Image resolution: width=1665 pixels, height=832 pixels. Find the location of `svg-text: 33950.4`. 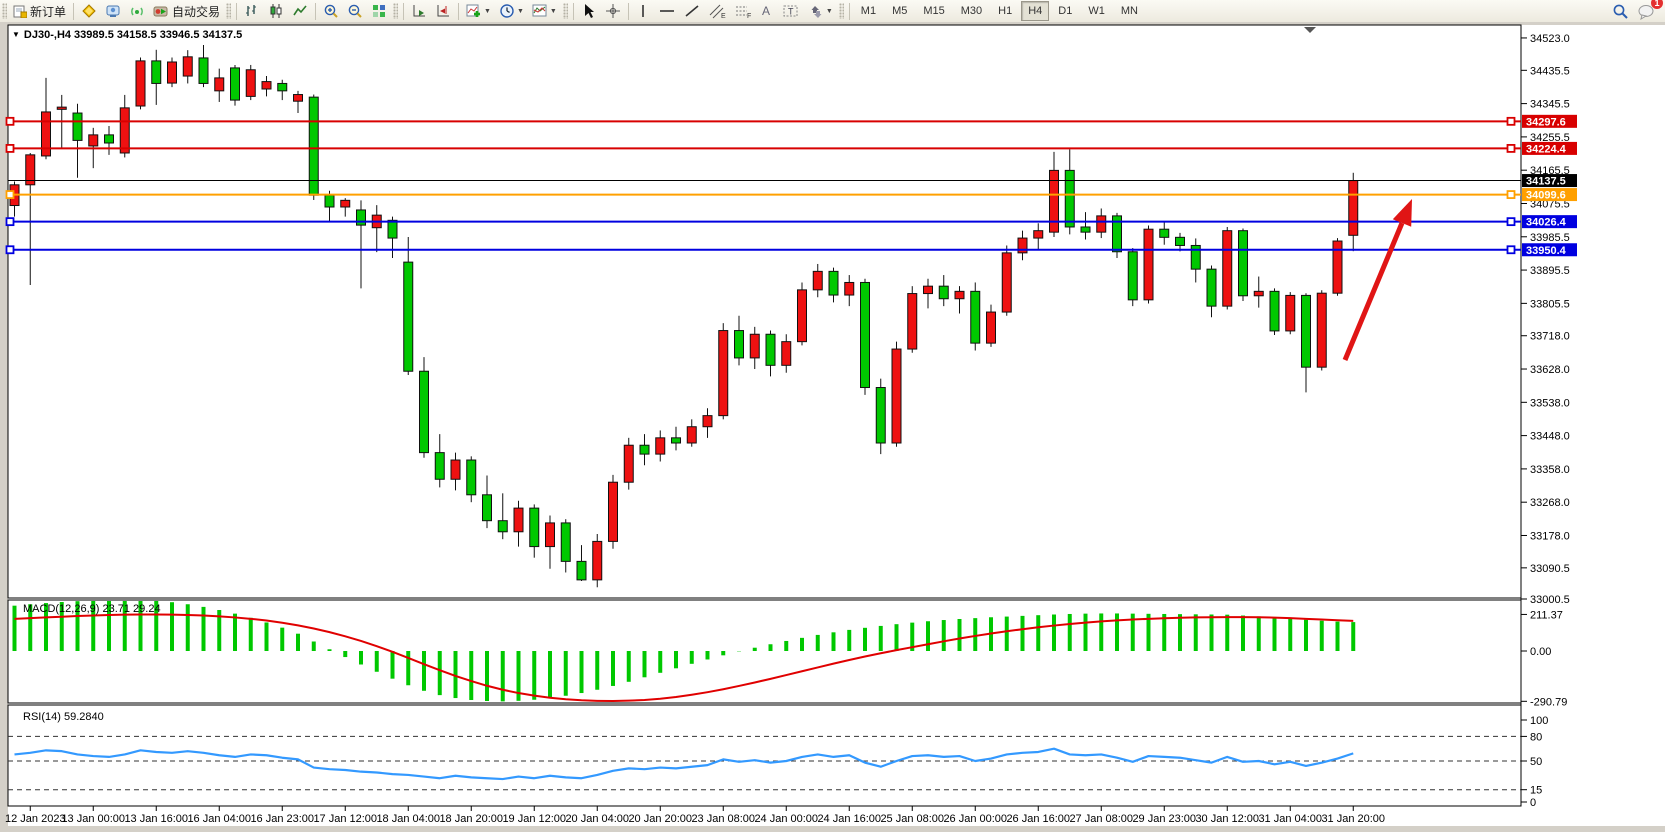

svg-text: 33950.4 is located at coordinates (1546, 251).